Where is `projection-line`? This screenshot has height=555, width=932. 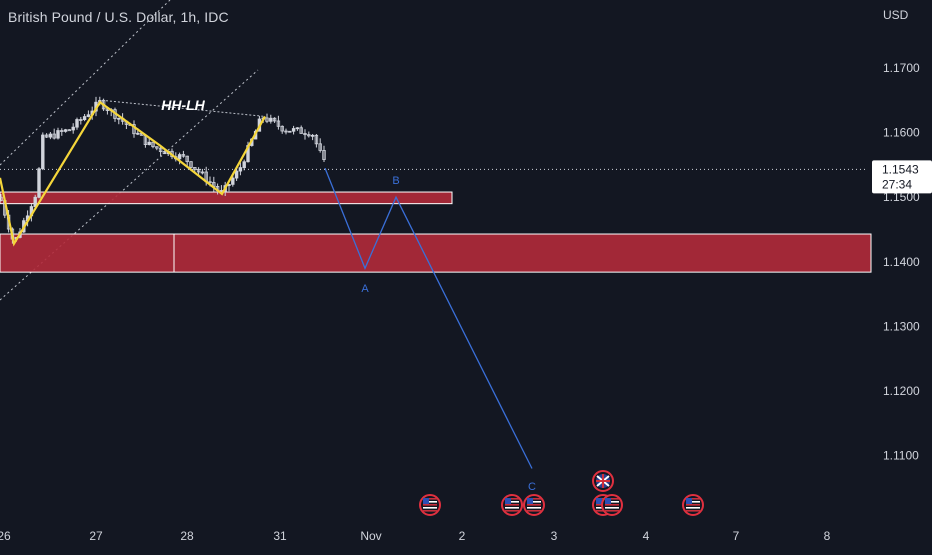 projection-line is located at coordinates (428, 318).